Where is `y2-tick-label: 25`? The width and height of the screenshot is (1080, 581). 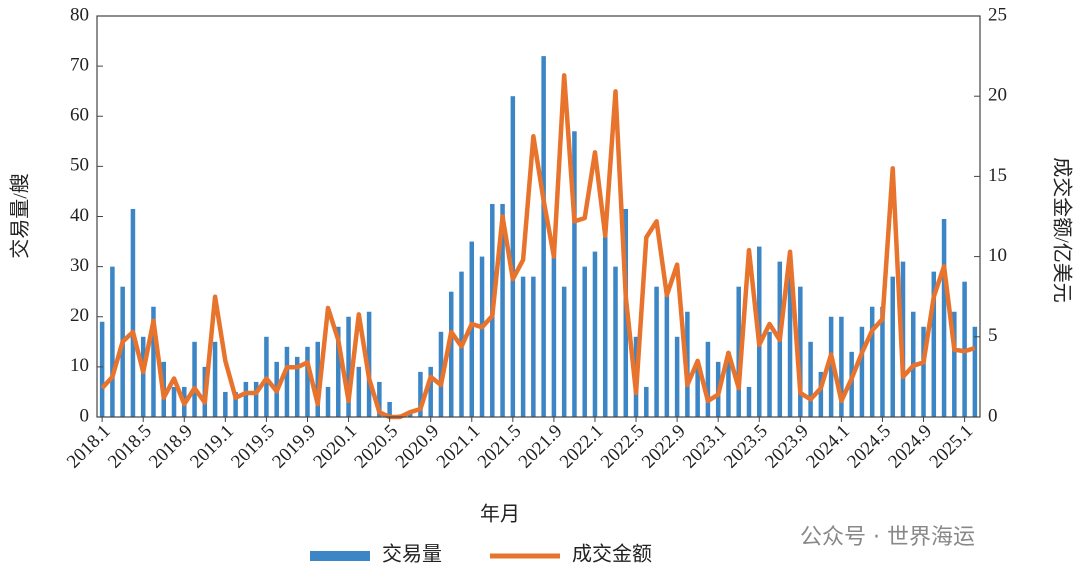 y2-tick-label: 25 is located at coordinates (997, 14).